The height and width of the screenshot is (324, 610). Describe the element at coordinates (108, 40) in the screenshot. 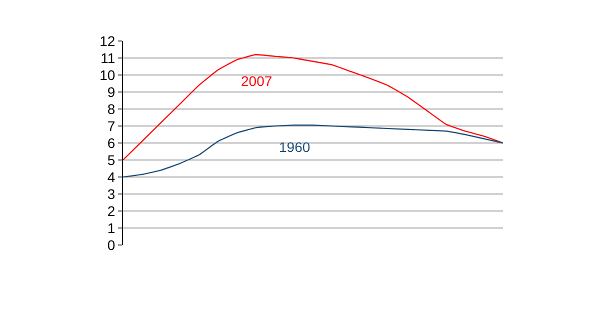

I see `y-tick-label: 12` at that location.